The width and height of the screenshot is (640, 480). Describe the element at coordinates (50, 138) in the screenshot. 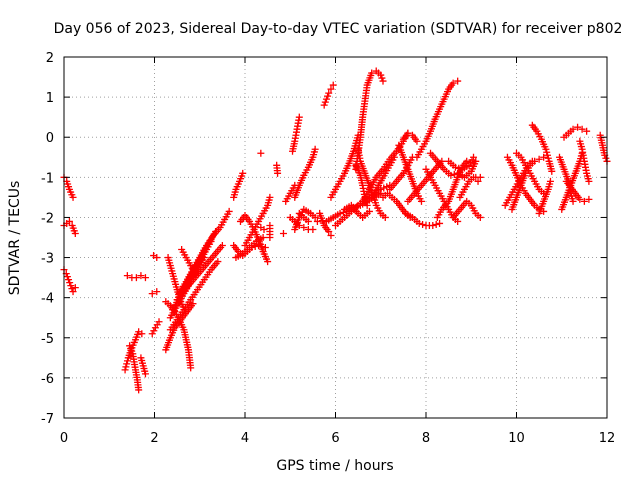

I see `y-tick-label: 0` at that location.